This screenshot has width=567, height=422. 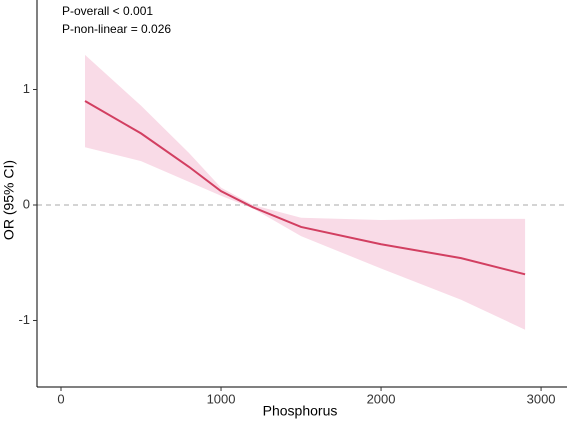 I want to click on y-tick-label: 0, so click(x=26, y=203).